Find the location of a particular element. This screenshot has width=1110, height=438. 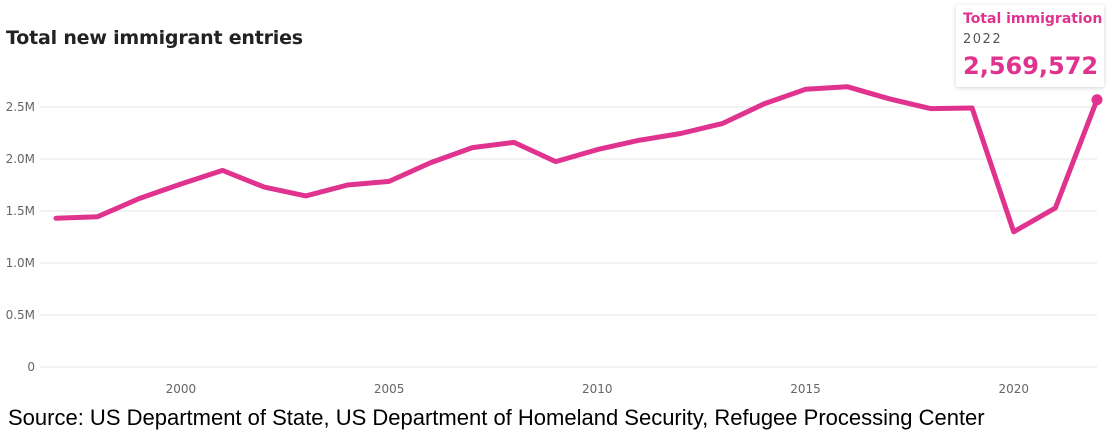

x-tick-label: 2010 is located at coordinates (597, 389).